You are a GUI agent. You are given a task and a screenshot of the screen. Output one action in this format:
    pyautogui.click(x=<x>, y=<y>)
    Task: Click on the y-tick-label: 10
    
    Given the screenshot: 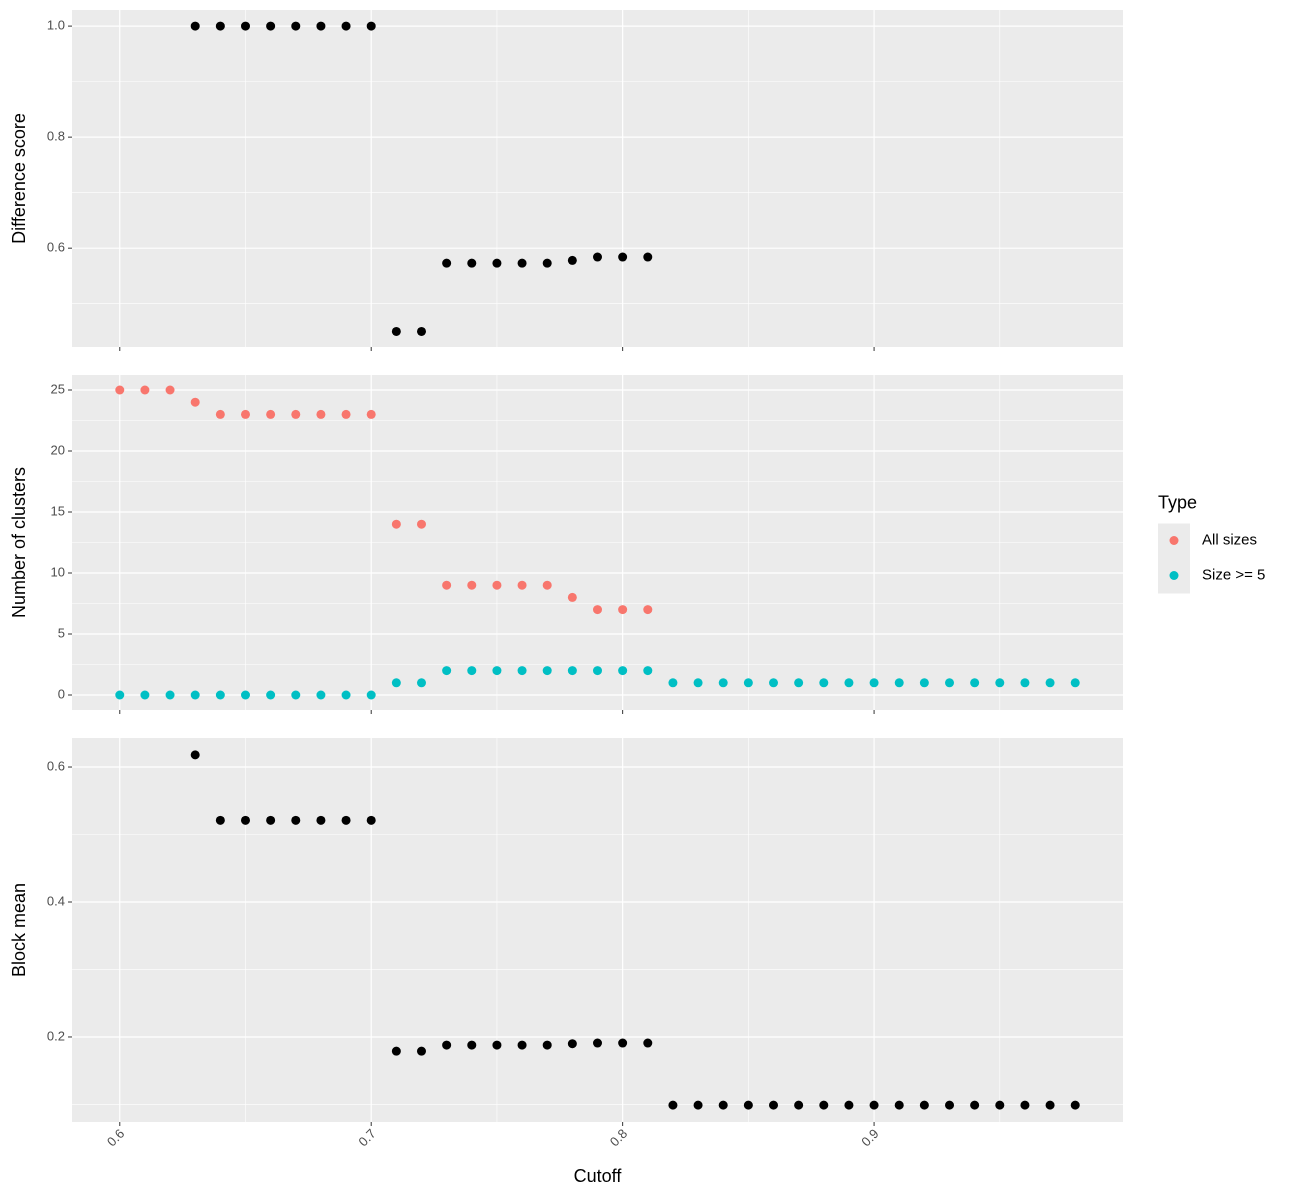 What is the action you would take?
    pyautogui.click(x=58, y=571)
    